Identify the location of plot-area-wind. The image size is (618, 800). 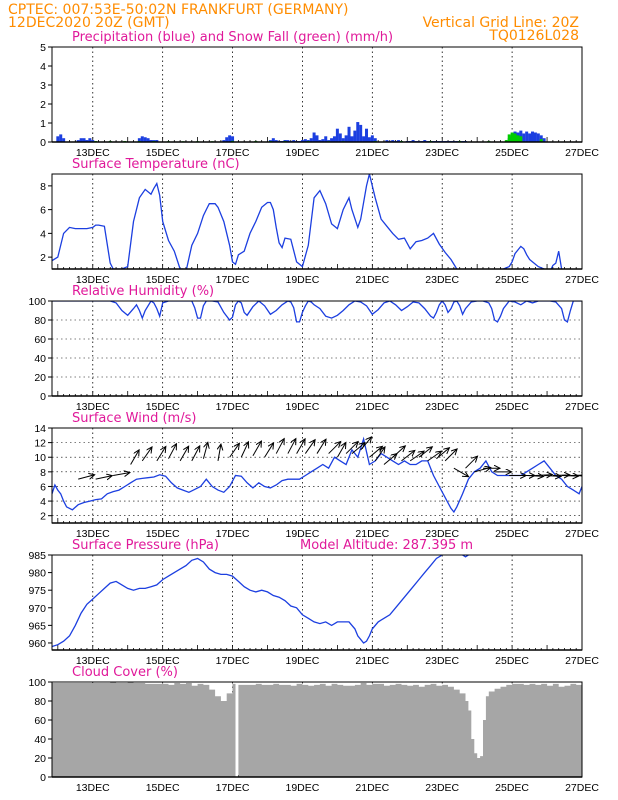
(317, 475).